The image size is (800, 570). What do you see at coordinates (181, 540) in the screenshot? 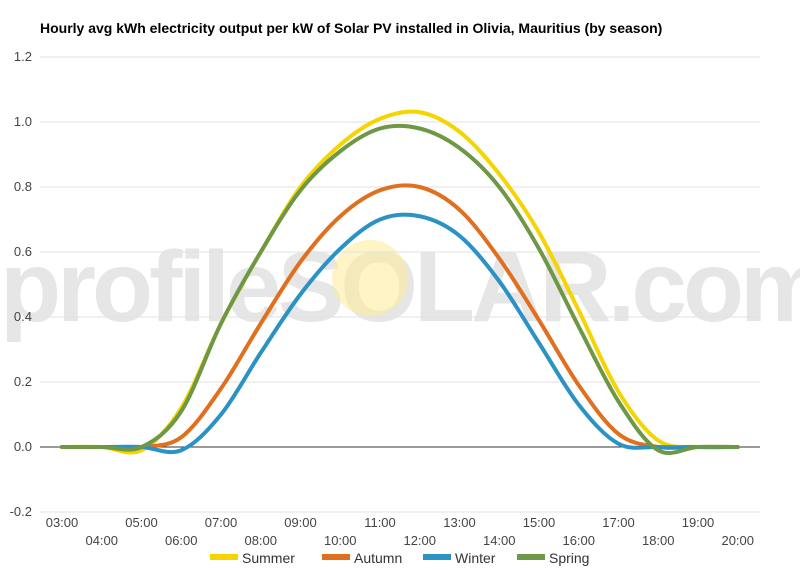
I see `x-tick-label: 06:00` at bounding box center [181, 540].